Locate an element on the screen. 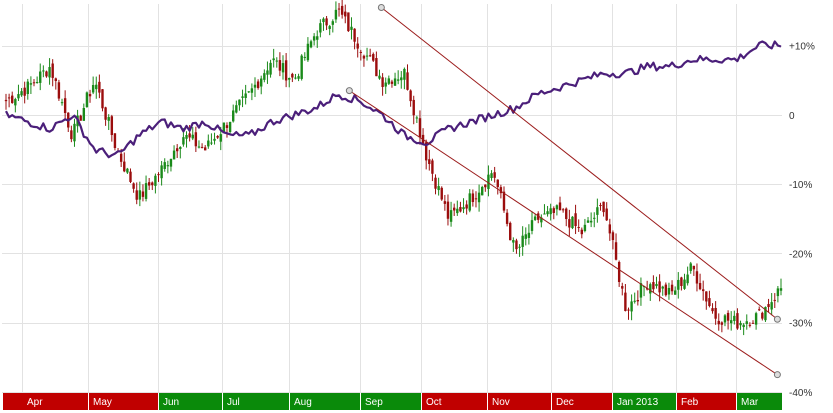 The width and height of the screenshot is (833, 413). y-tick-label: +10% is located at coordinates (802, 47).